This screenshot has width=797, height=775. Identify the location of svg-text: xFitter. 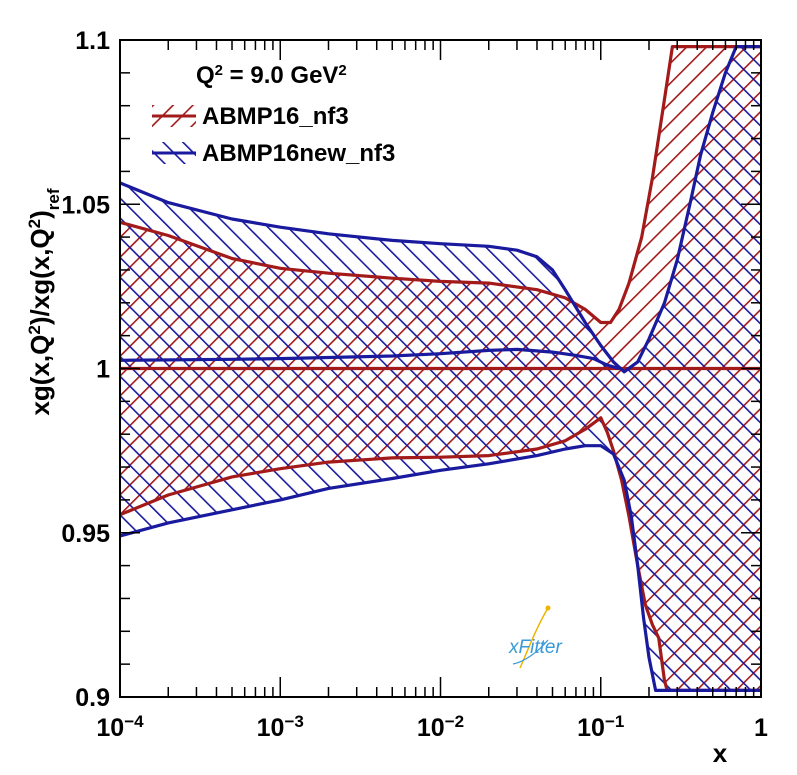
(535, 647).